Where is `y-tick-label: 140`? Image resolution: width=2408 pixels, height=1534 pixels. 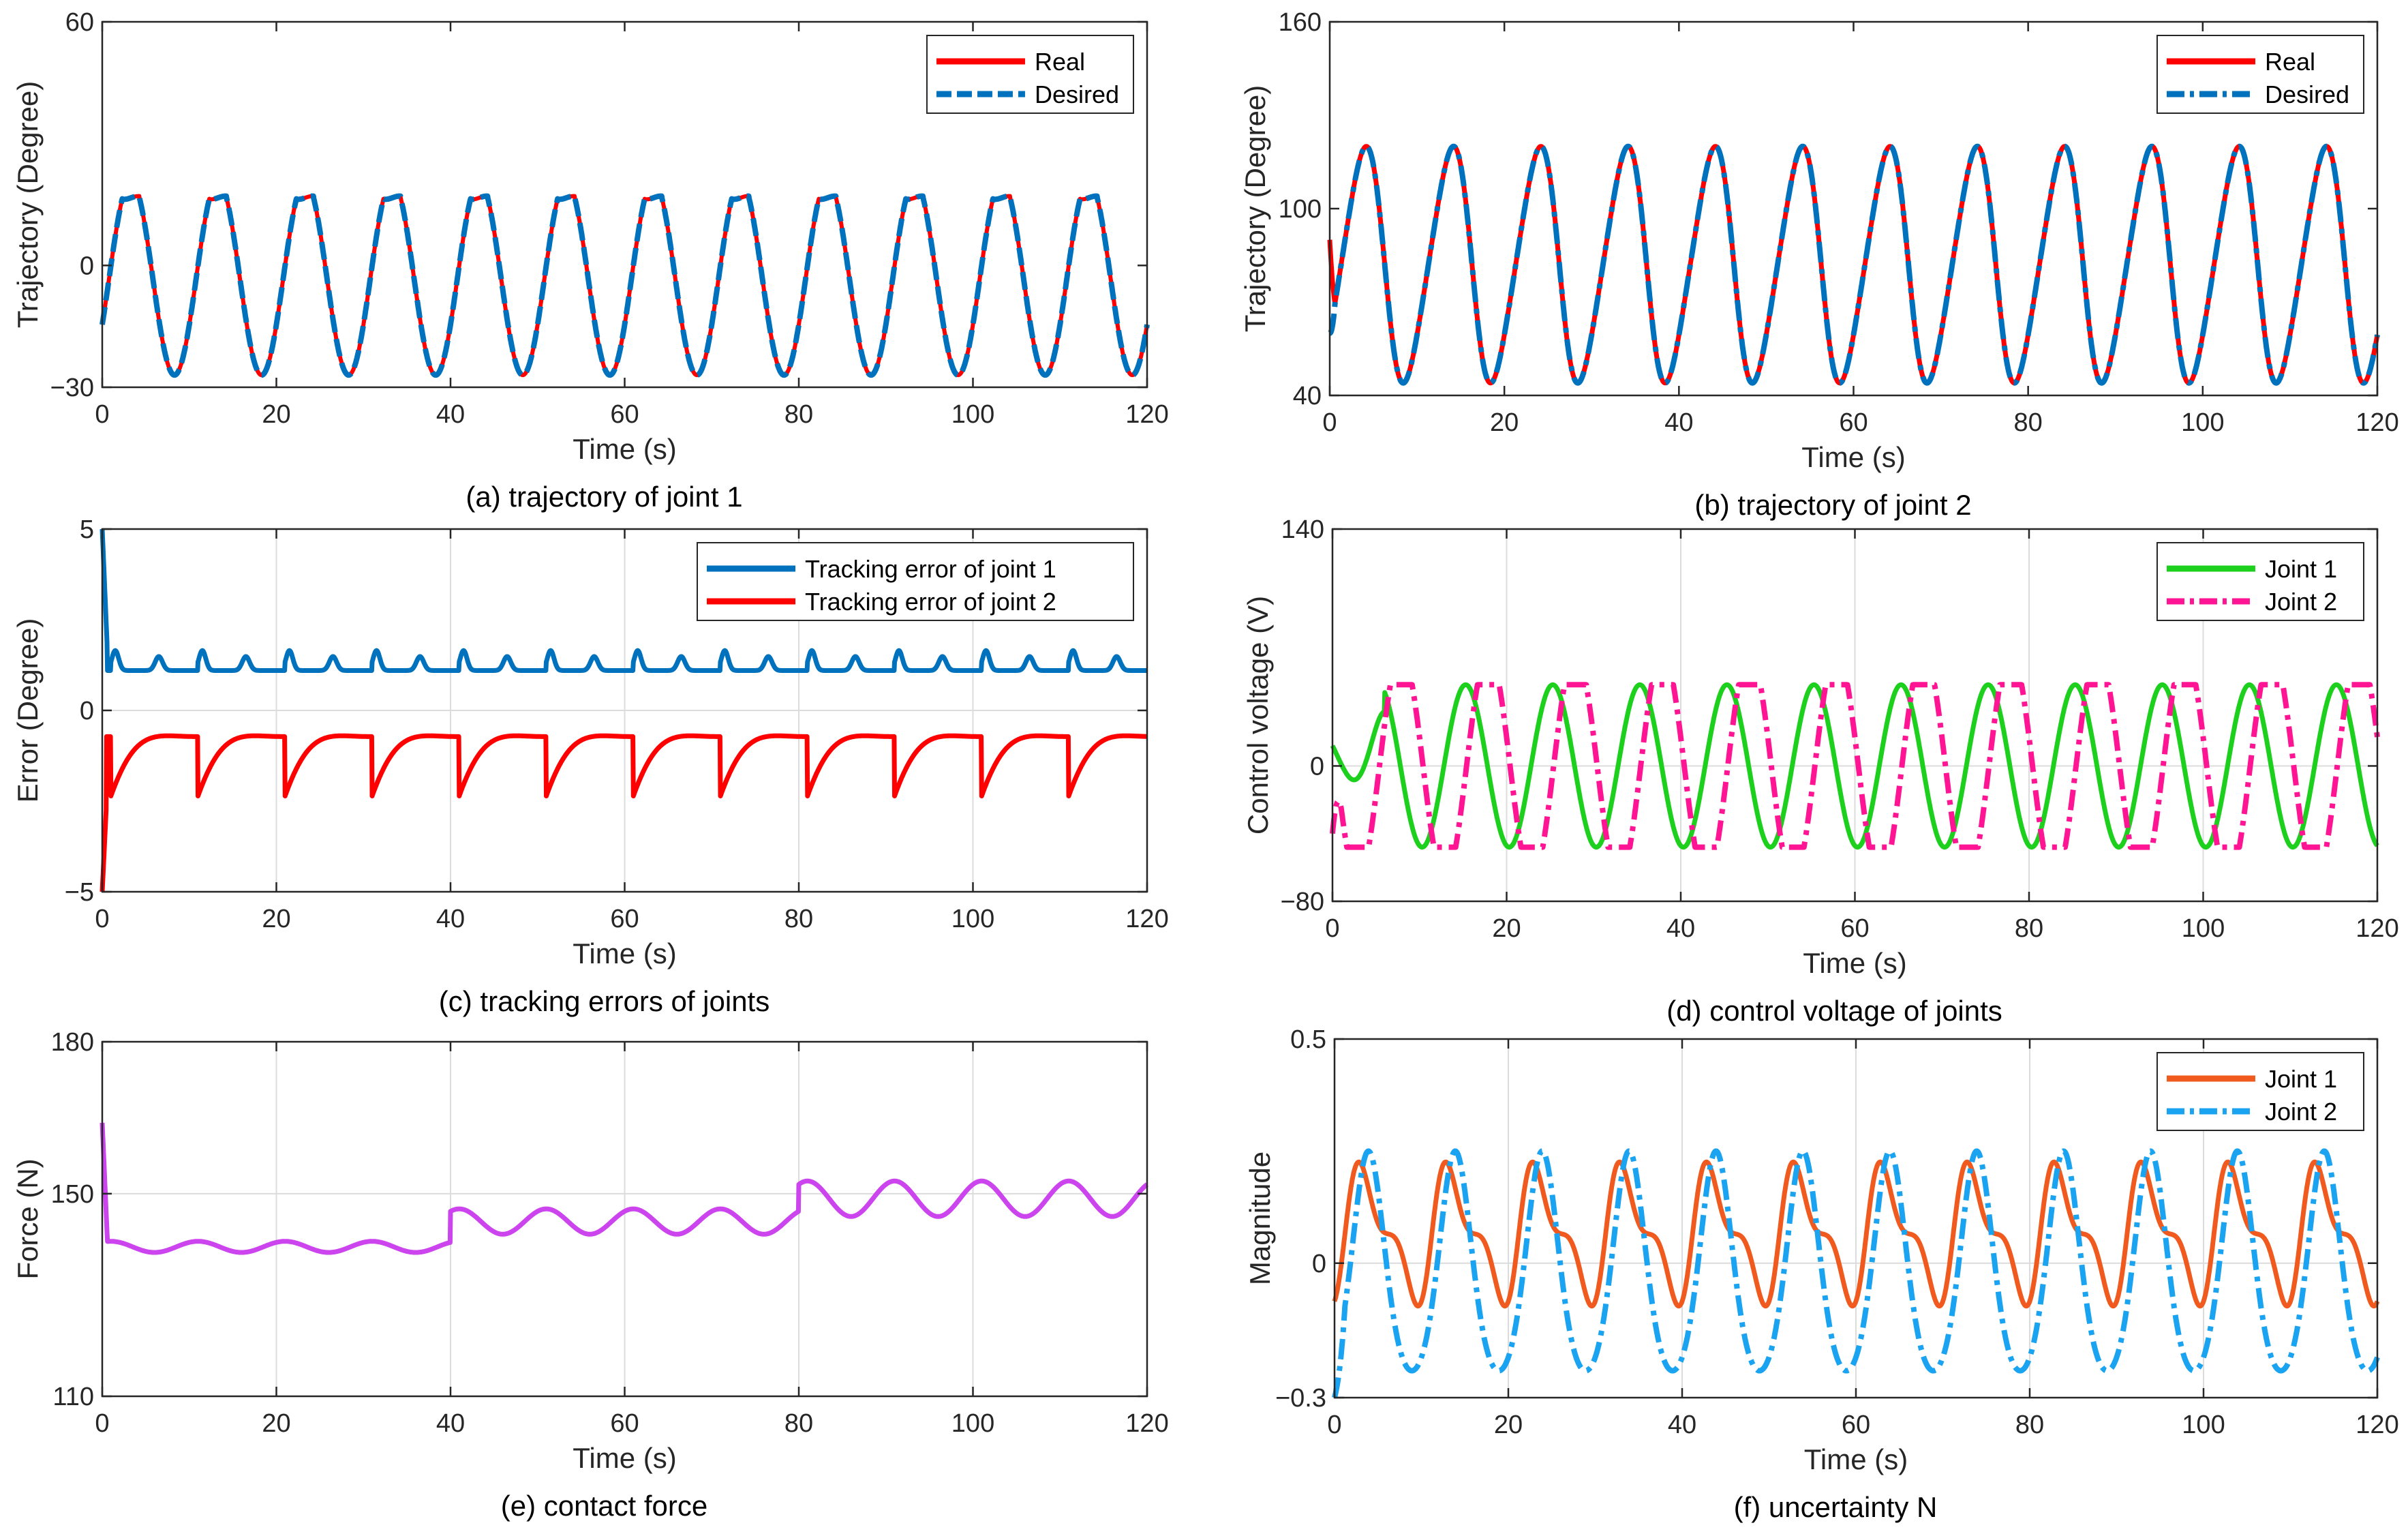
y-tick-label: 140 is located at coordinates (1302, 529).